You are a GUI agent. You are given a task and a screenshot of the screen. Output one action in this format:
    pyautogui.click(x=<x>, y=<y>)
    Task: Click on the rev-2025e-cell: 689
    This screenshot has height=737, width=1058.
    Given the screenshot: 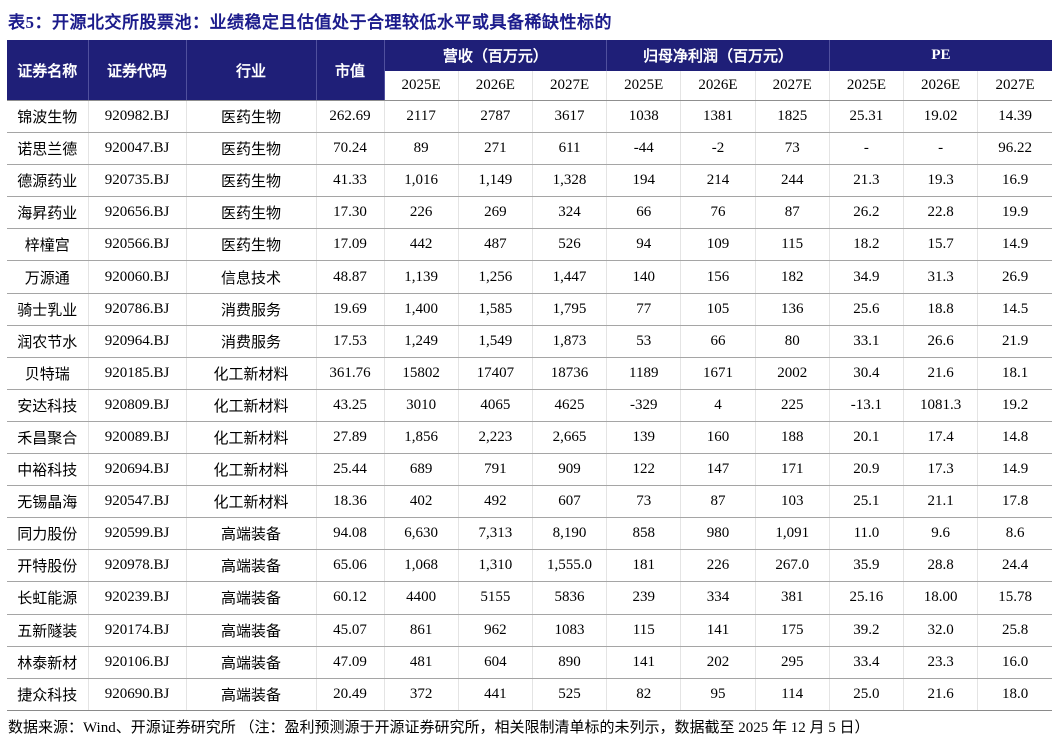 What is the action you would take?
    pyautogui.click(x=421, y=470)
    